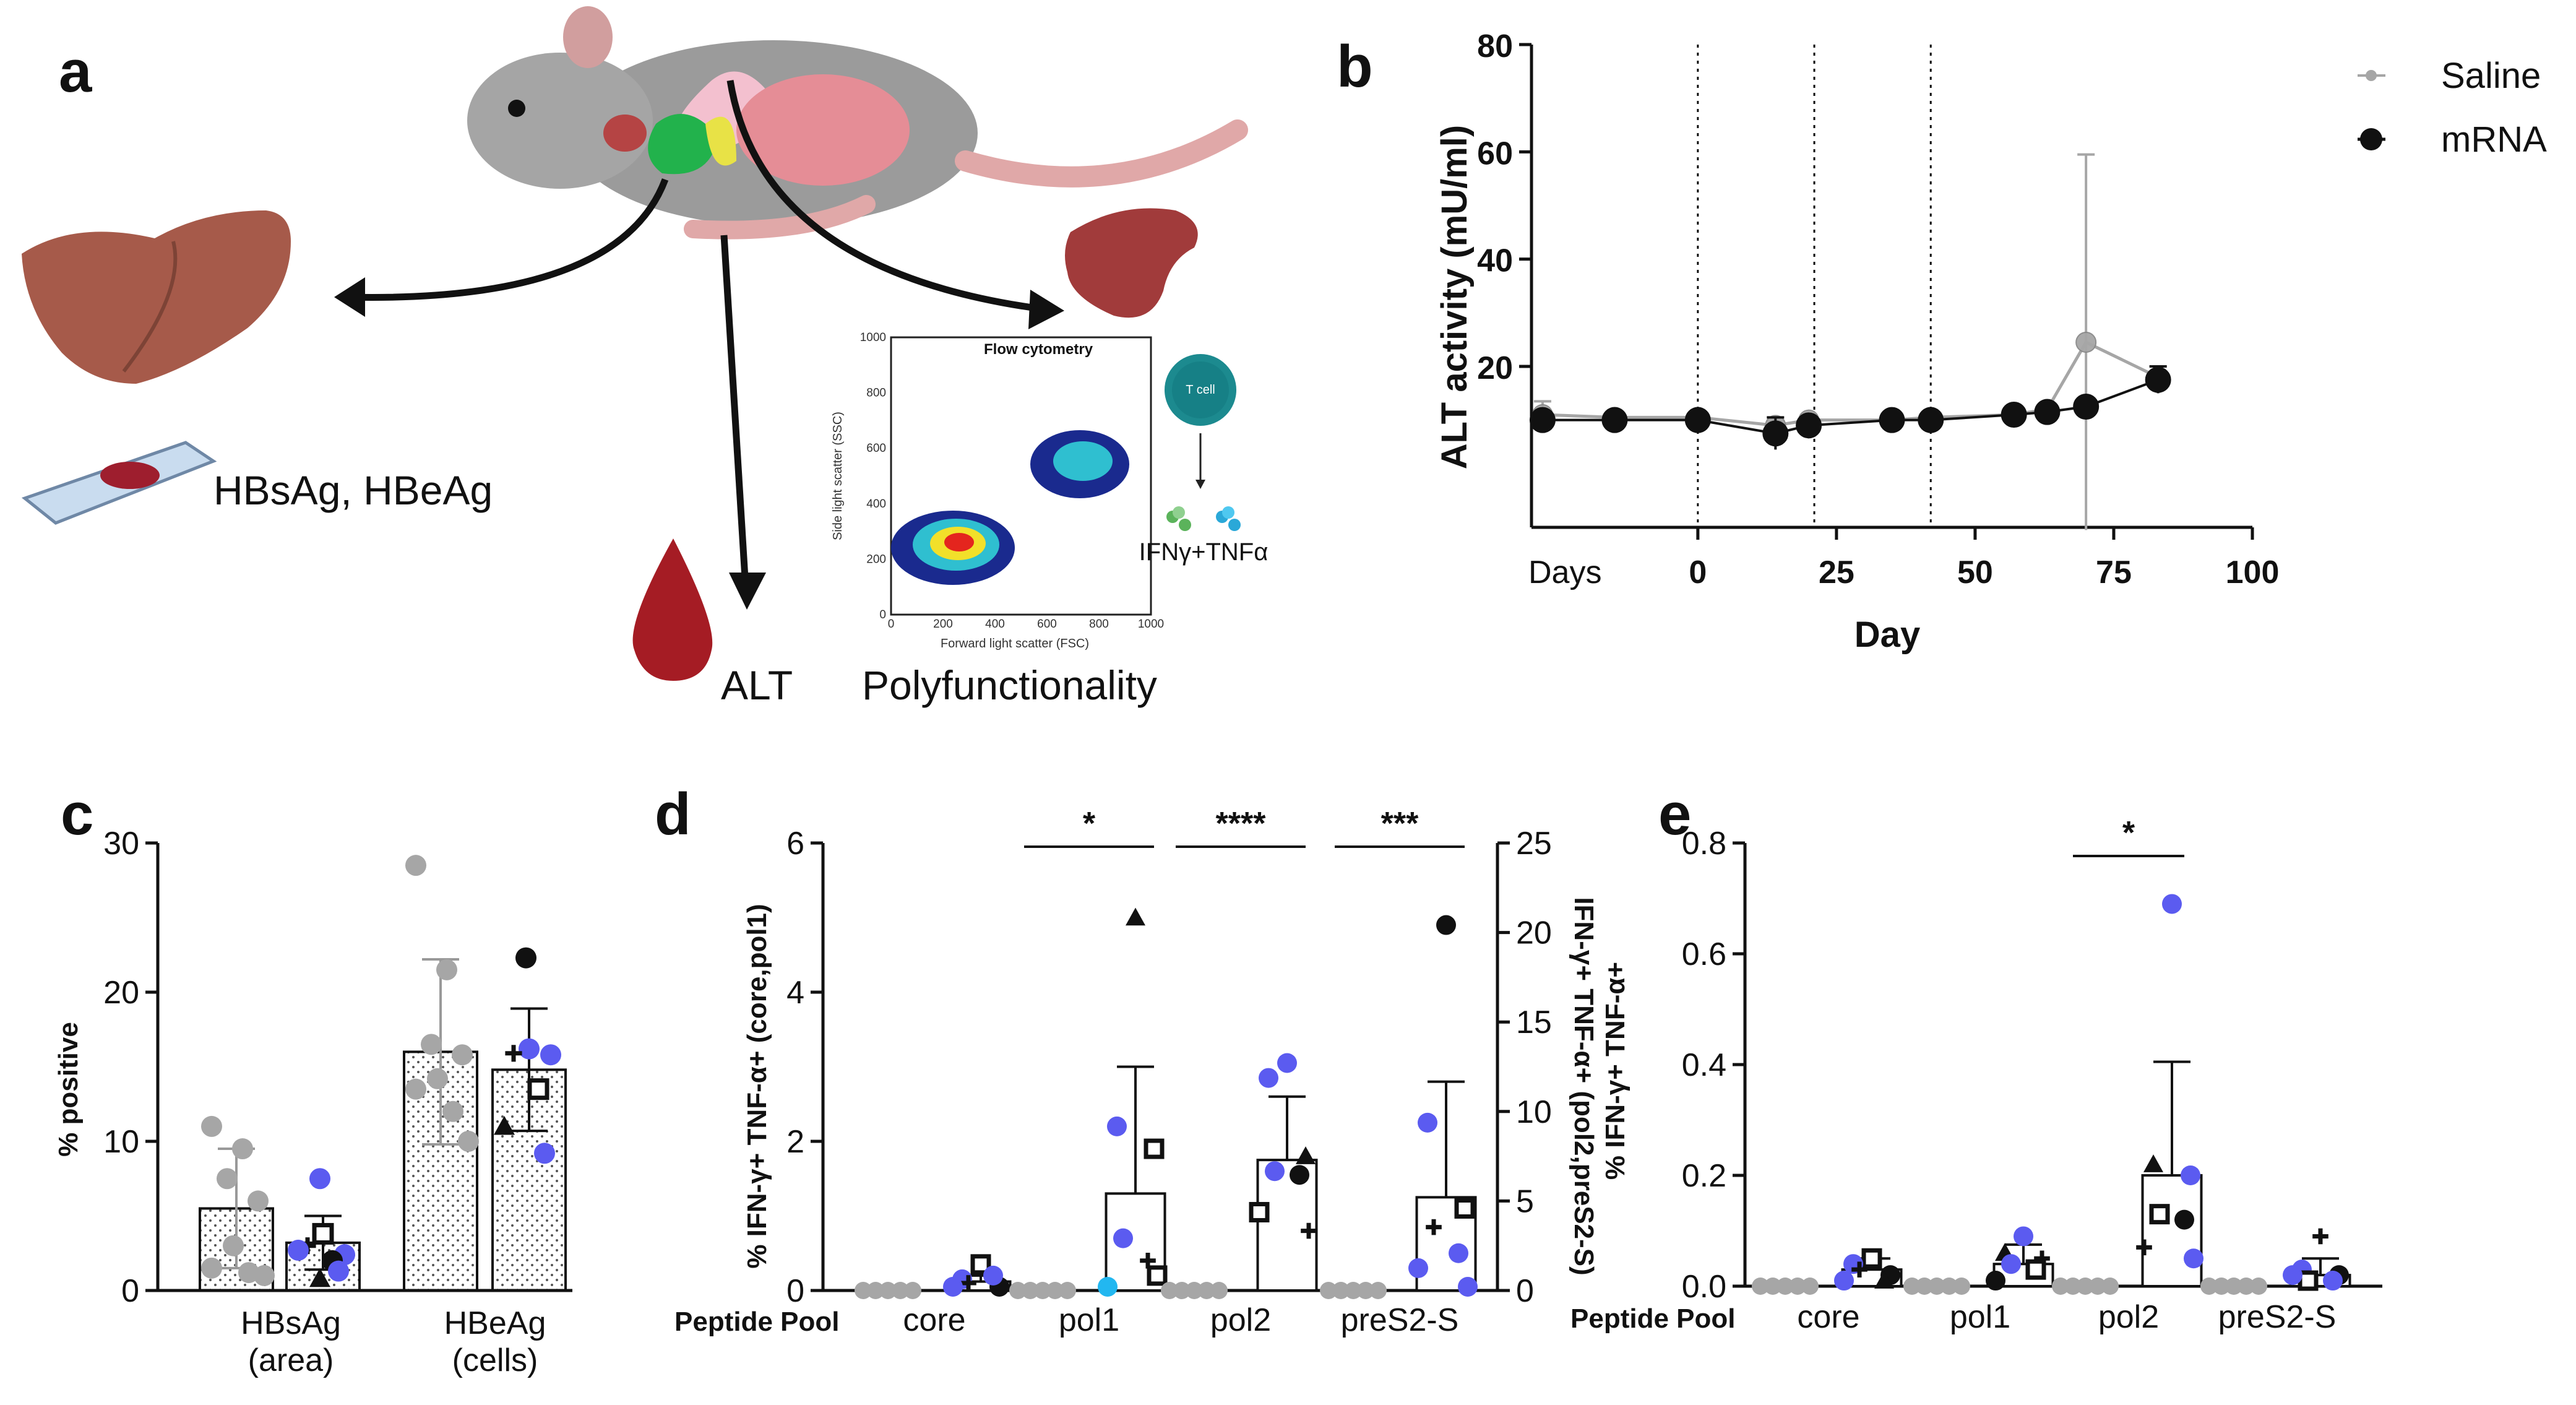  I want to click on e-xtick-label: pol1, so click(1980, 1317).